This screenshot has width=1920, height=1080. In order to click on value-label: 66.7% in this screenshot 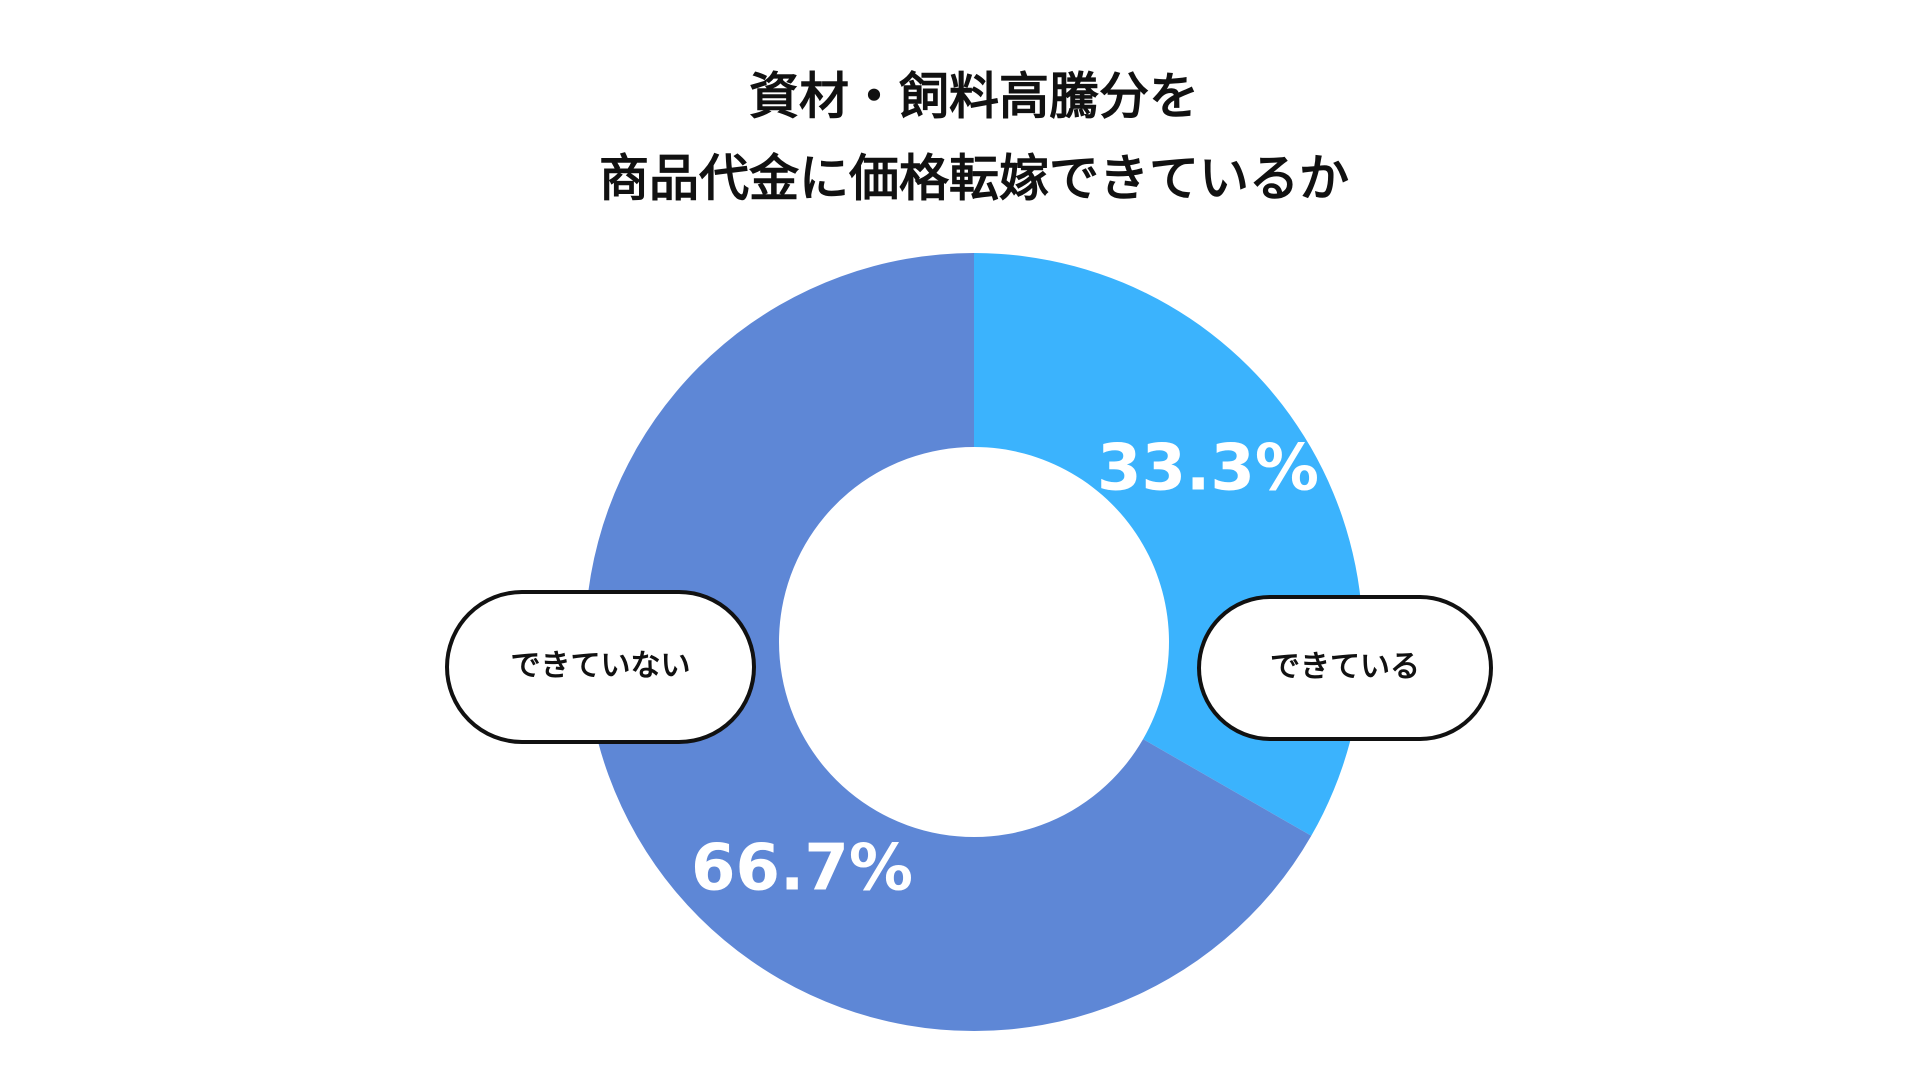, I will do `click(802, 869)`.